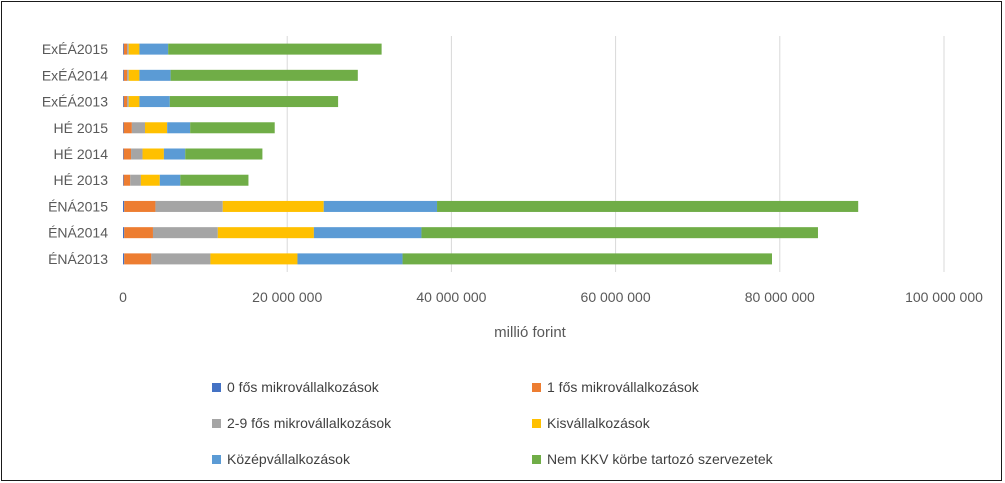  Describe the element at coordinates (81, 180) in the screenshot. I see `category-label: HÉ 2013` at that location.